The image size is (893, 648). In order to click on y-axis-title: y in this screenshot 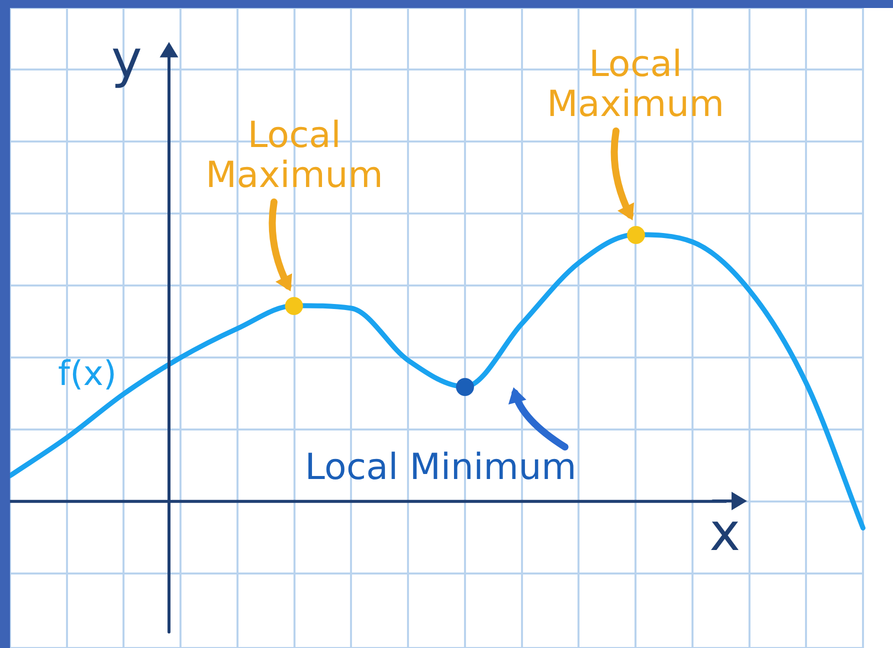, I will do `click(126, 60)`.